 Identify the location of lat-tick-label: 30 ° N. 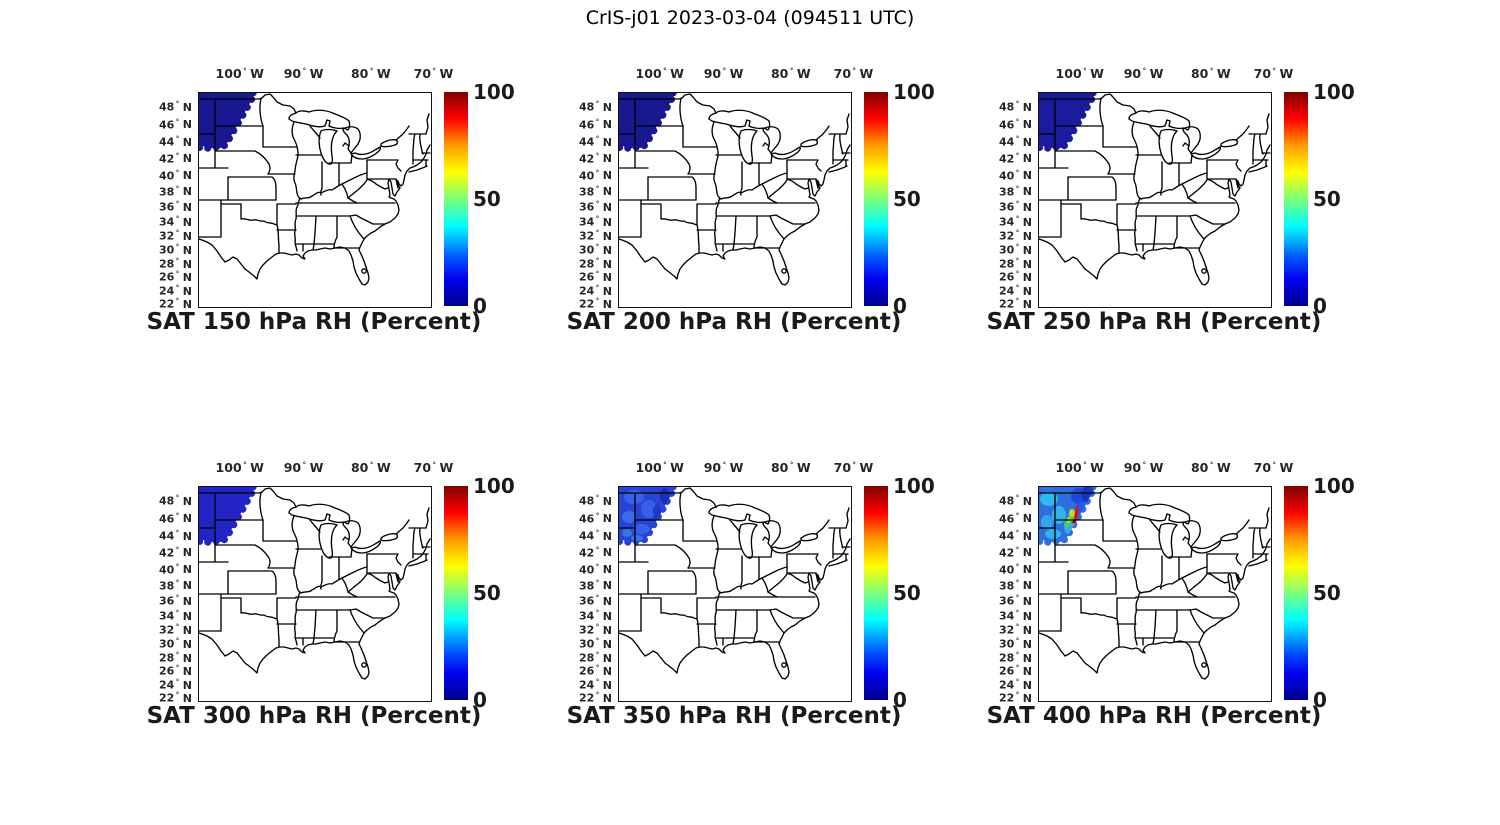
(595, 644).